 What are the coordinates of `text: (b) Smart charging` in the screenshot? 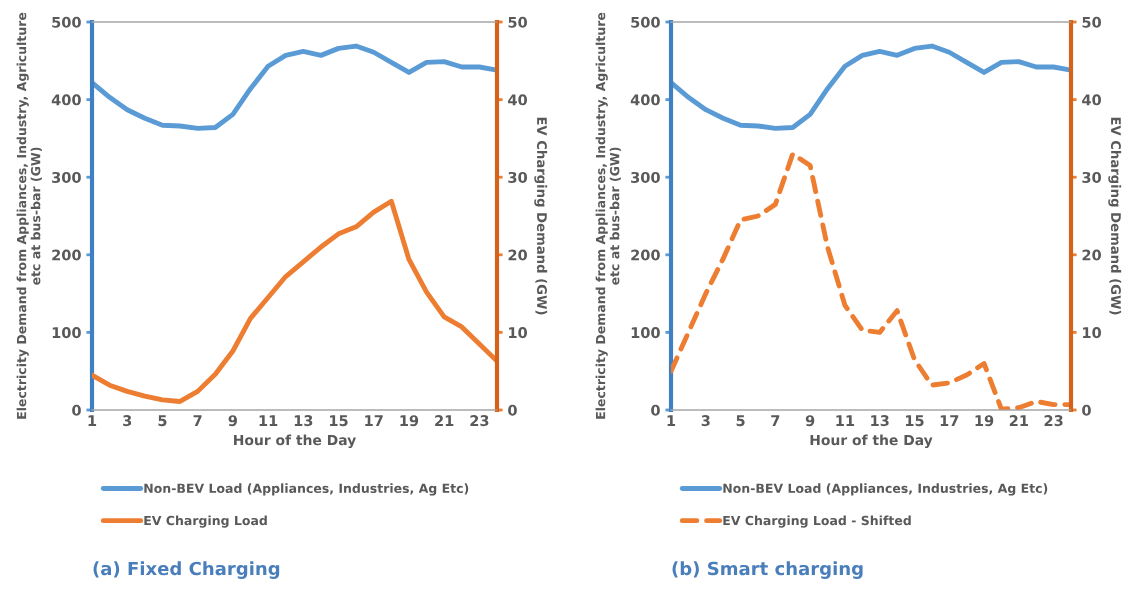 It's located at (767, 570).